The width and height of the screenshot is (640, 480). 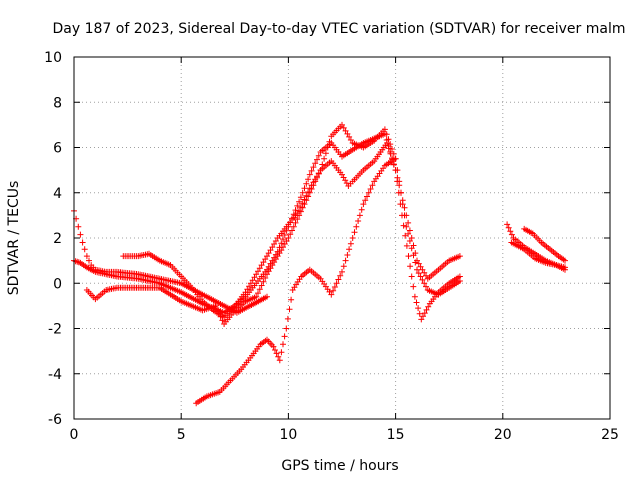 I want to click on x-axis-label: GPS time / hours, so click(x=339, y=466).